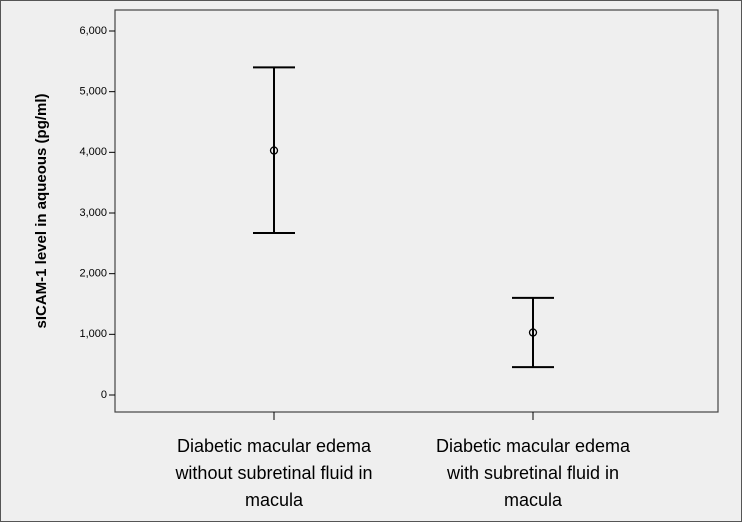 Image resolution: width=742 pixels, height=522 pixels. I want to click on y-axis-label: sICAM-1 level in aqueous (pg/ml), so click(41, 210).